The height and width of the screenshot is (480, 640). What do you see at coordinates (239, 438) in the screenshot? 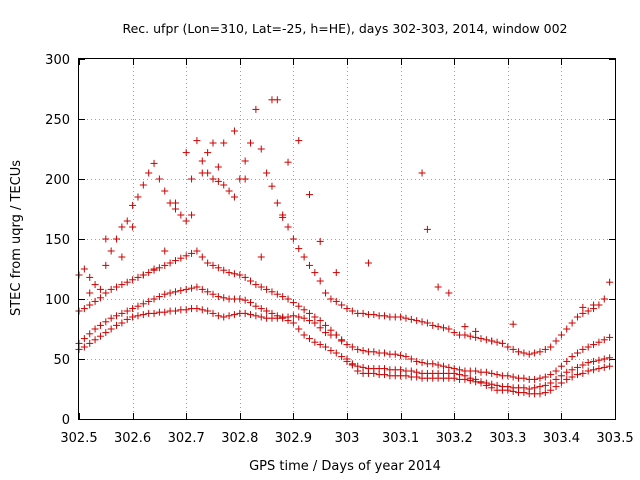
I see `x-tick-label: 302.8` at bounding box center [239, 438].